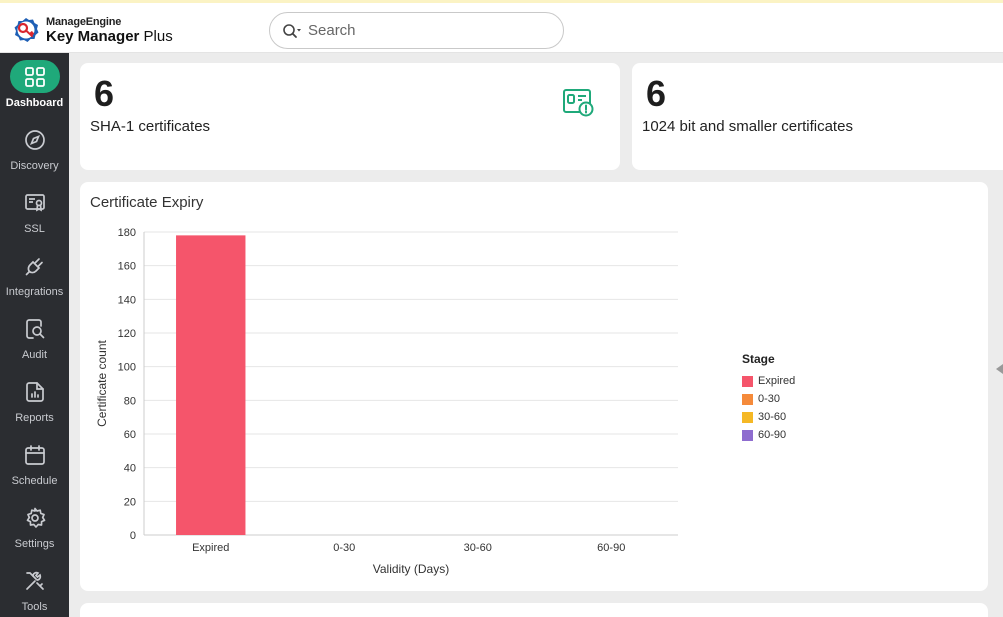 The width and height of the screenshot is (1003, 617). I want to click on y-tick-label: 120, so click(127, 334).